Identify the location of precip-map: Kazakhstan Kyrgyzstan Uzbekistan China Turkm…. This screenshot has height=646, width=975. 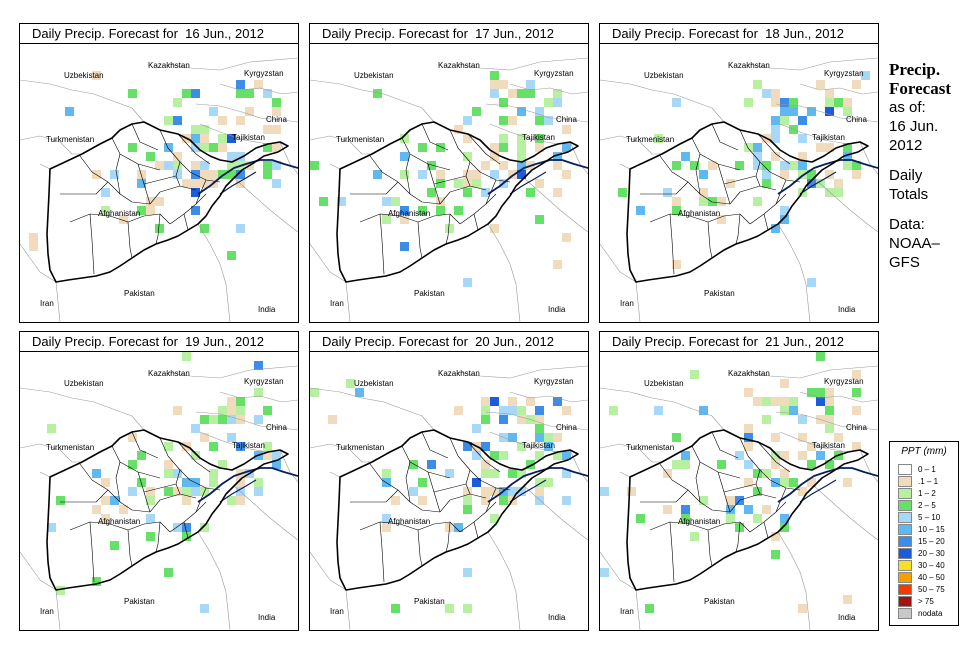
(449, 183).